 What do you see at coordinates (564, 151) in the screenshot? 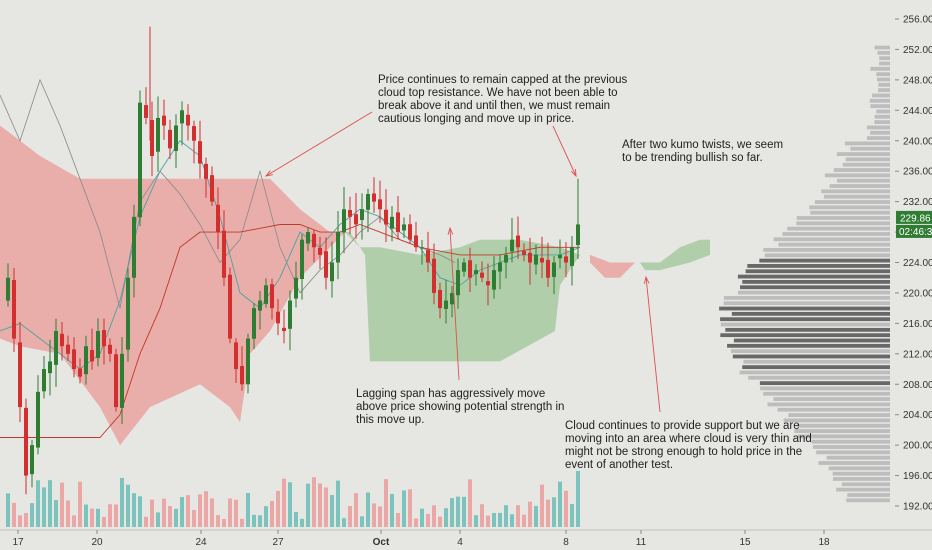
I see `arrow-to-price` at bounding box center [564, 151].